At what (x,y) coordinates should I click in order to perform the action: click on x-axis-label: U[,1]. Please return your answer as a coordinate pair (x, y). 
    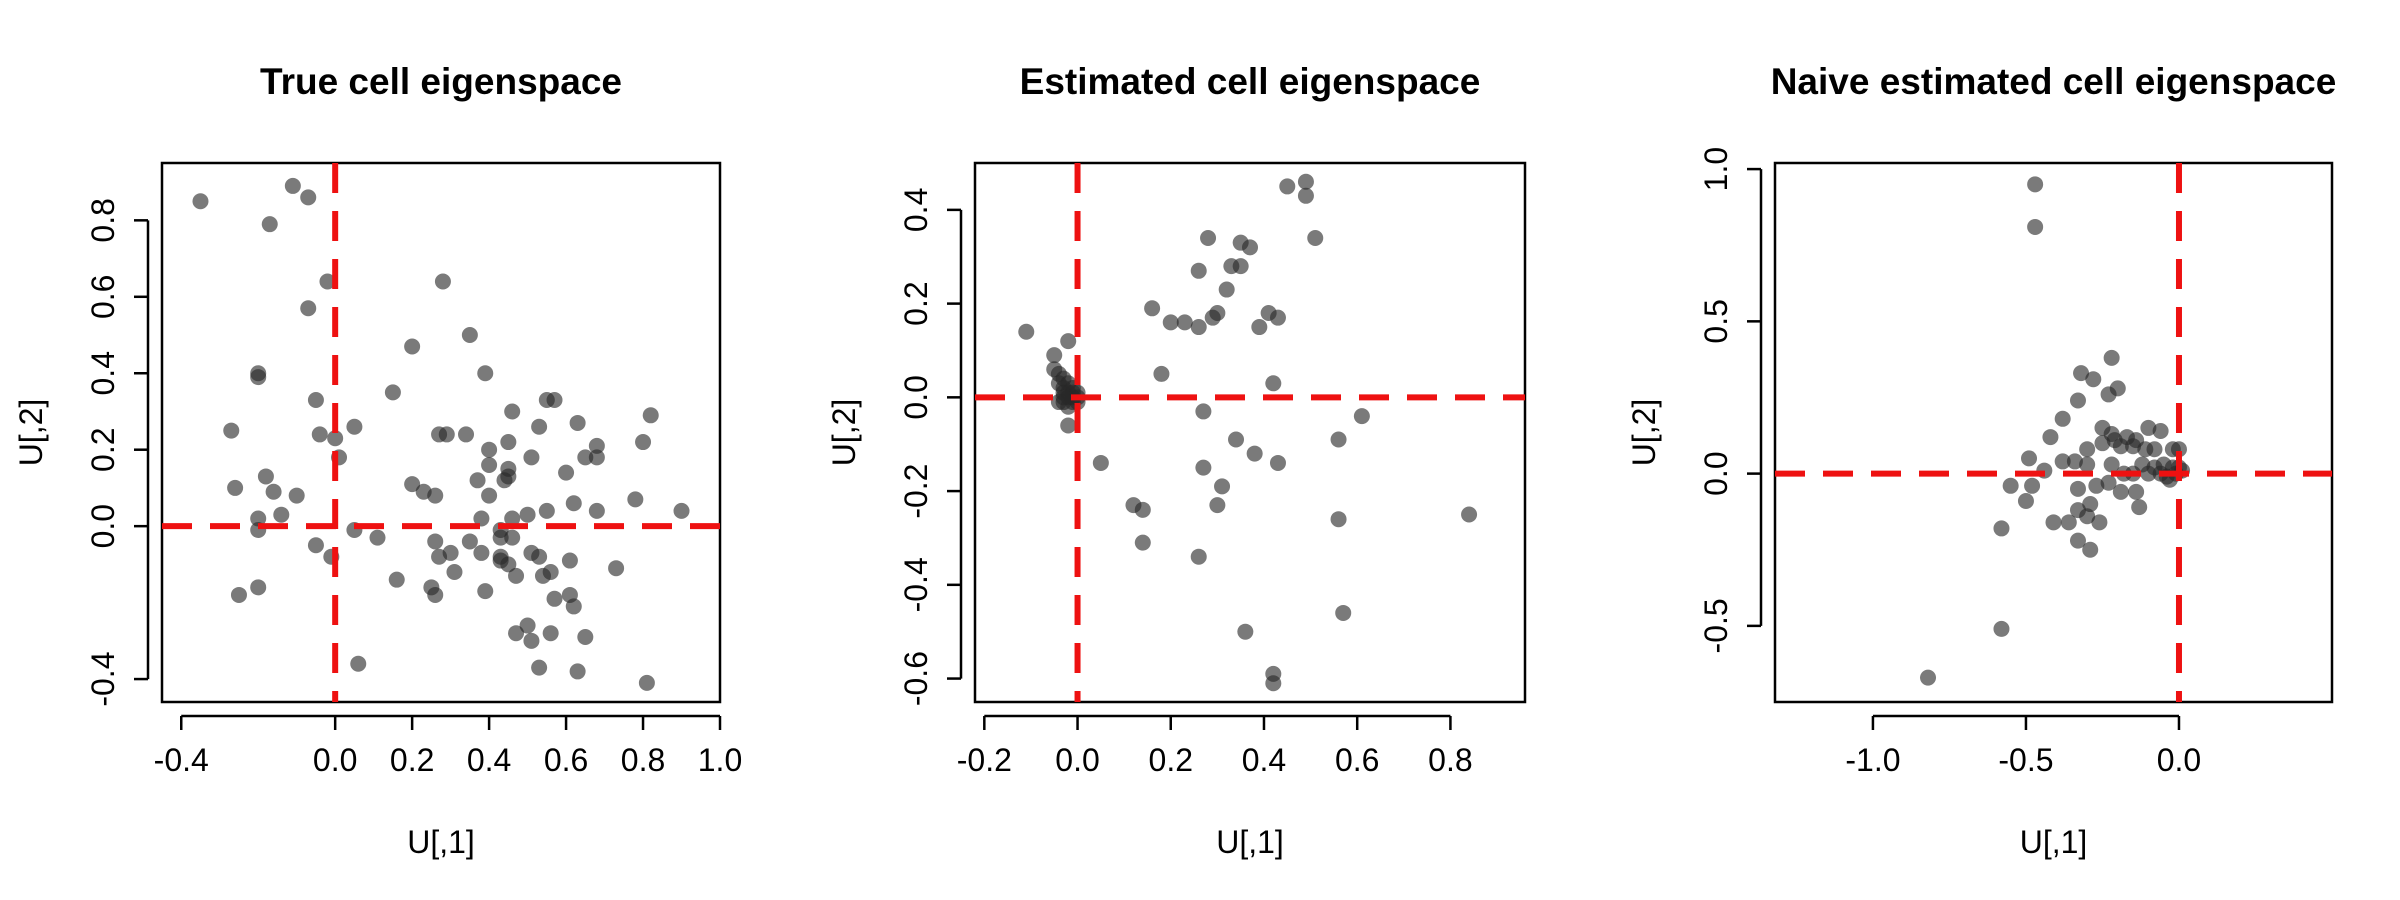
    Looking at the image, I should click on (1250, 842).